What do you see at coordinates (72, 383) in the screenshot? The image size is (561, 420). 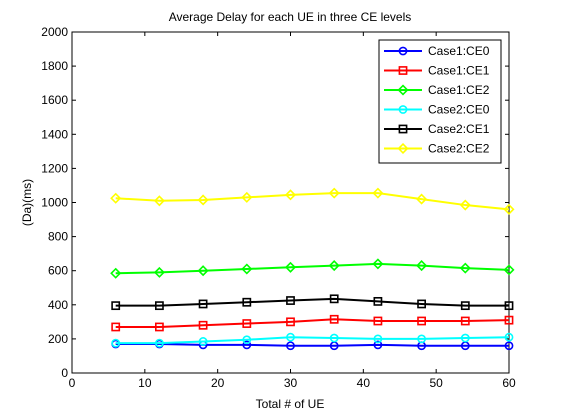 I see `x-tick-label: 0` at bounding box center [72, 383].